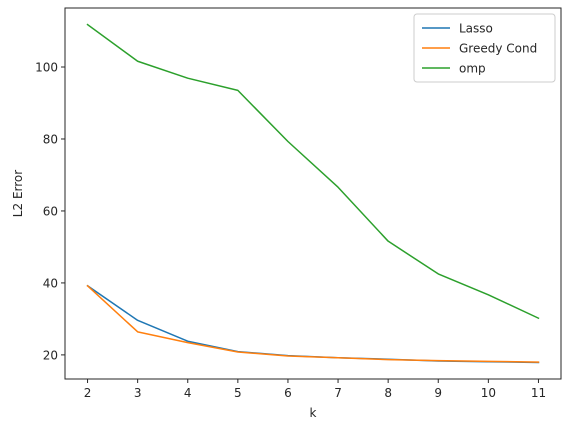  What do you see at coordinates (50, 283) in the screenshot?
I see `y-tick-label: 40` at bounding box center [50, 283].